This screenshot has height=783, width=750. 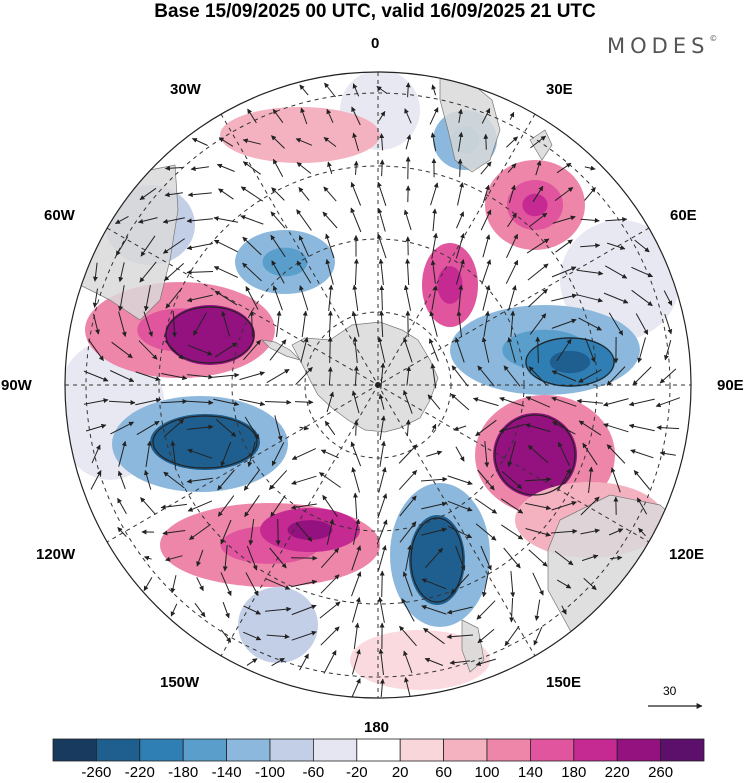 I want to click on lon-label-30w: 30W, so click(x=185, y=89).